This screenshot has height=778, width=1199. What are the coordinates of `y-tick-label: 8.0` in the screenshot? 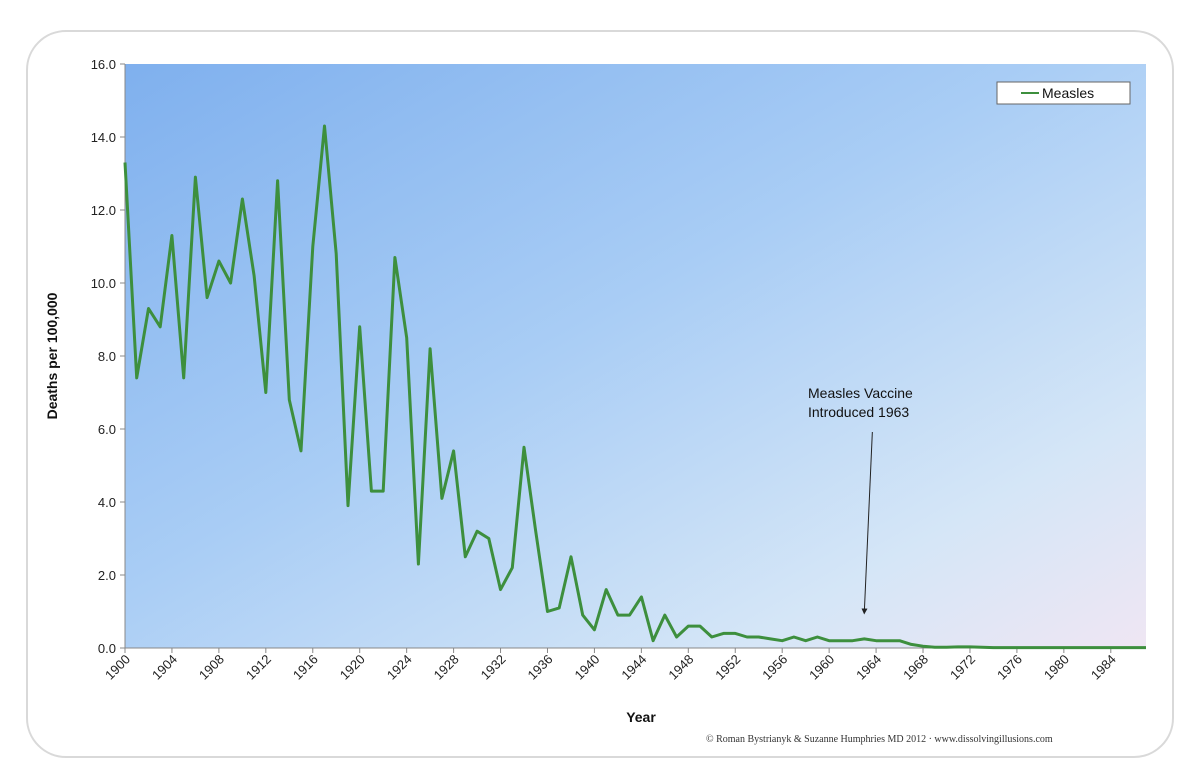 It's located at (107, 356).